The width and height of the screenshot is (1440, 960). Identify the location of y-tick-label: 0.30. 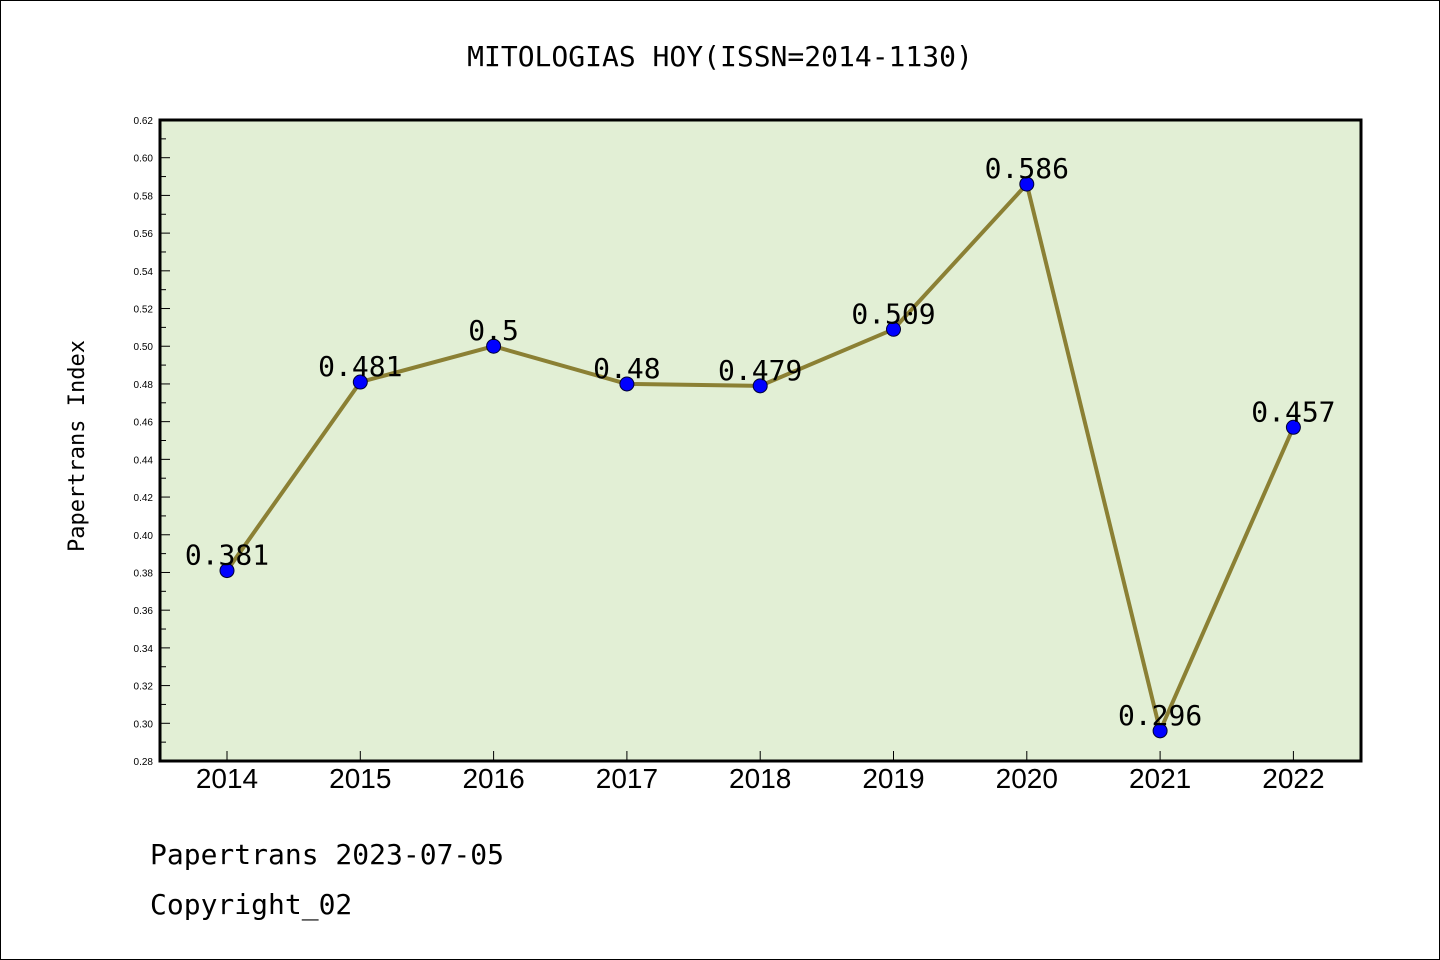
(144, 724).